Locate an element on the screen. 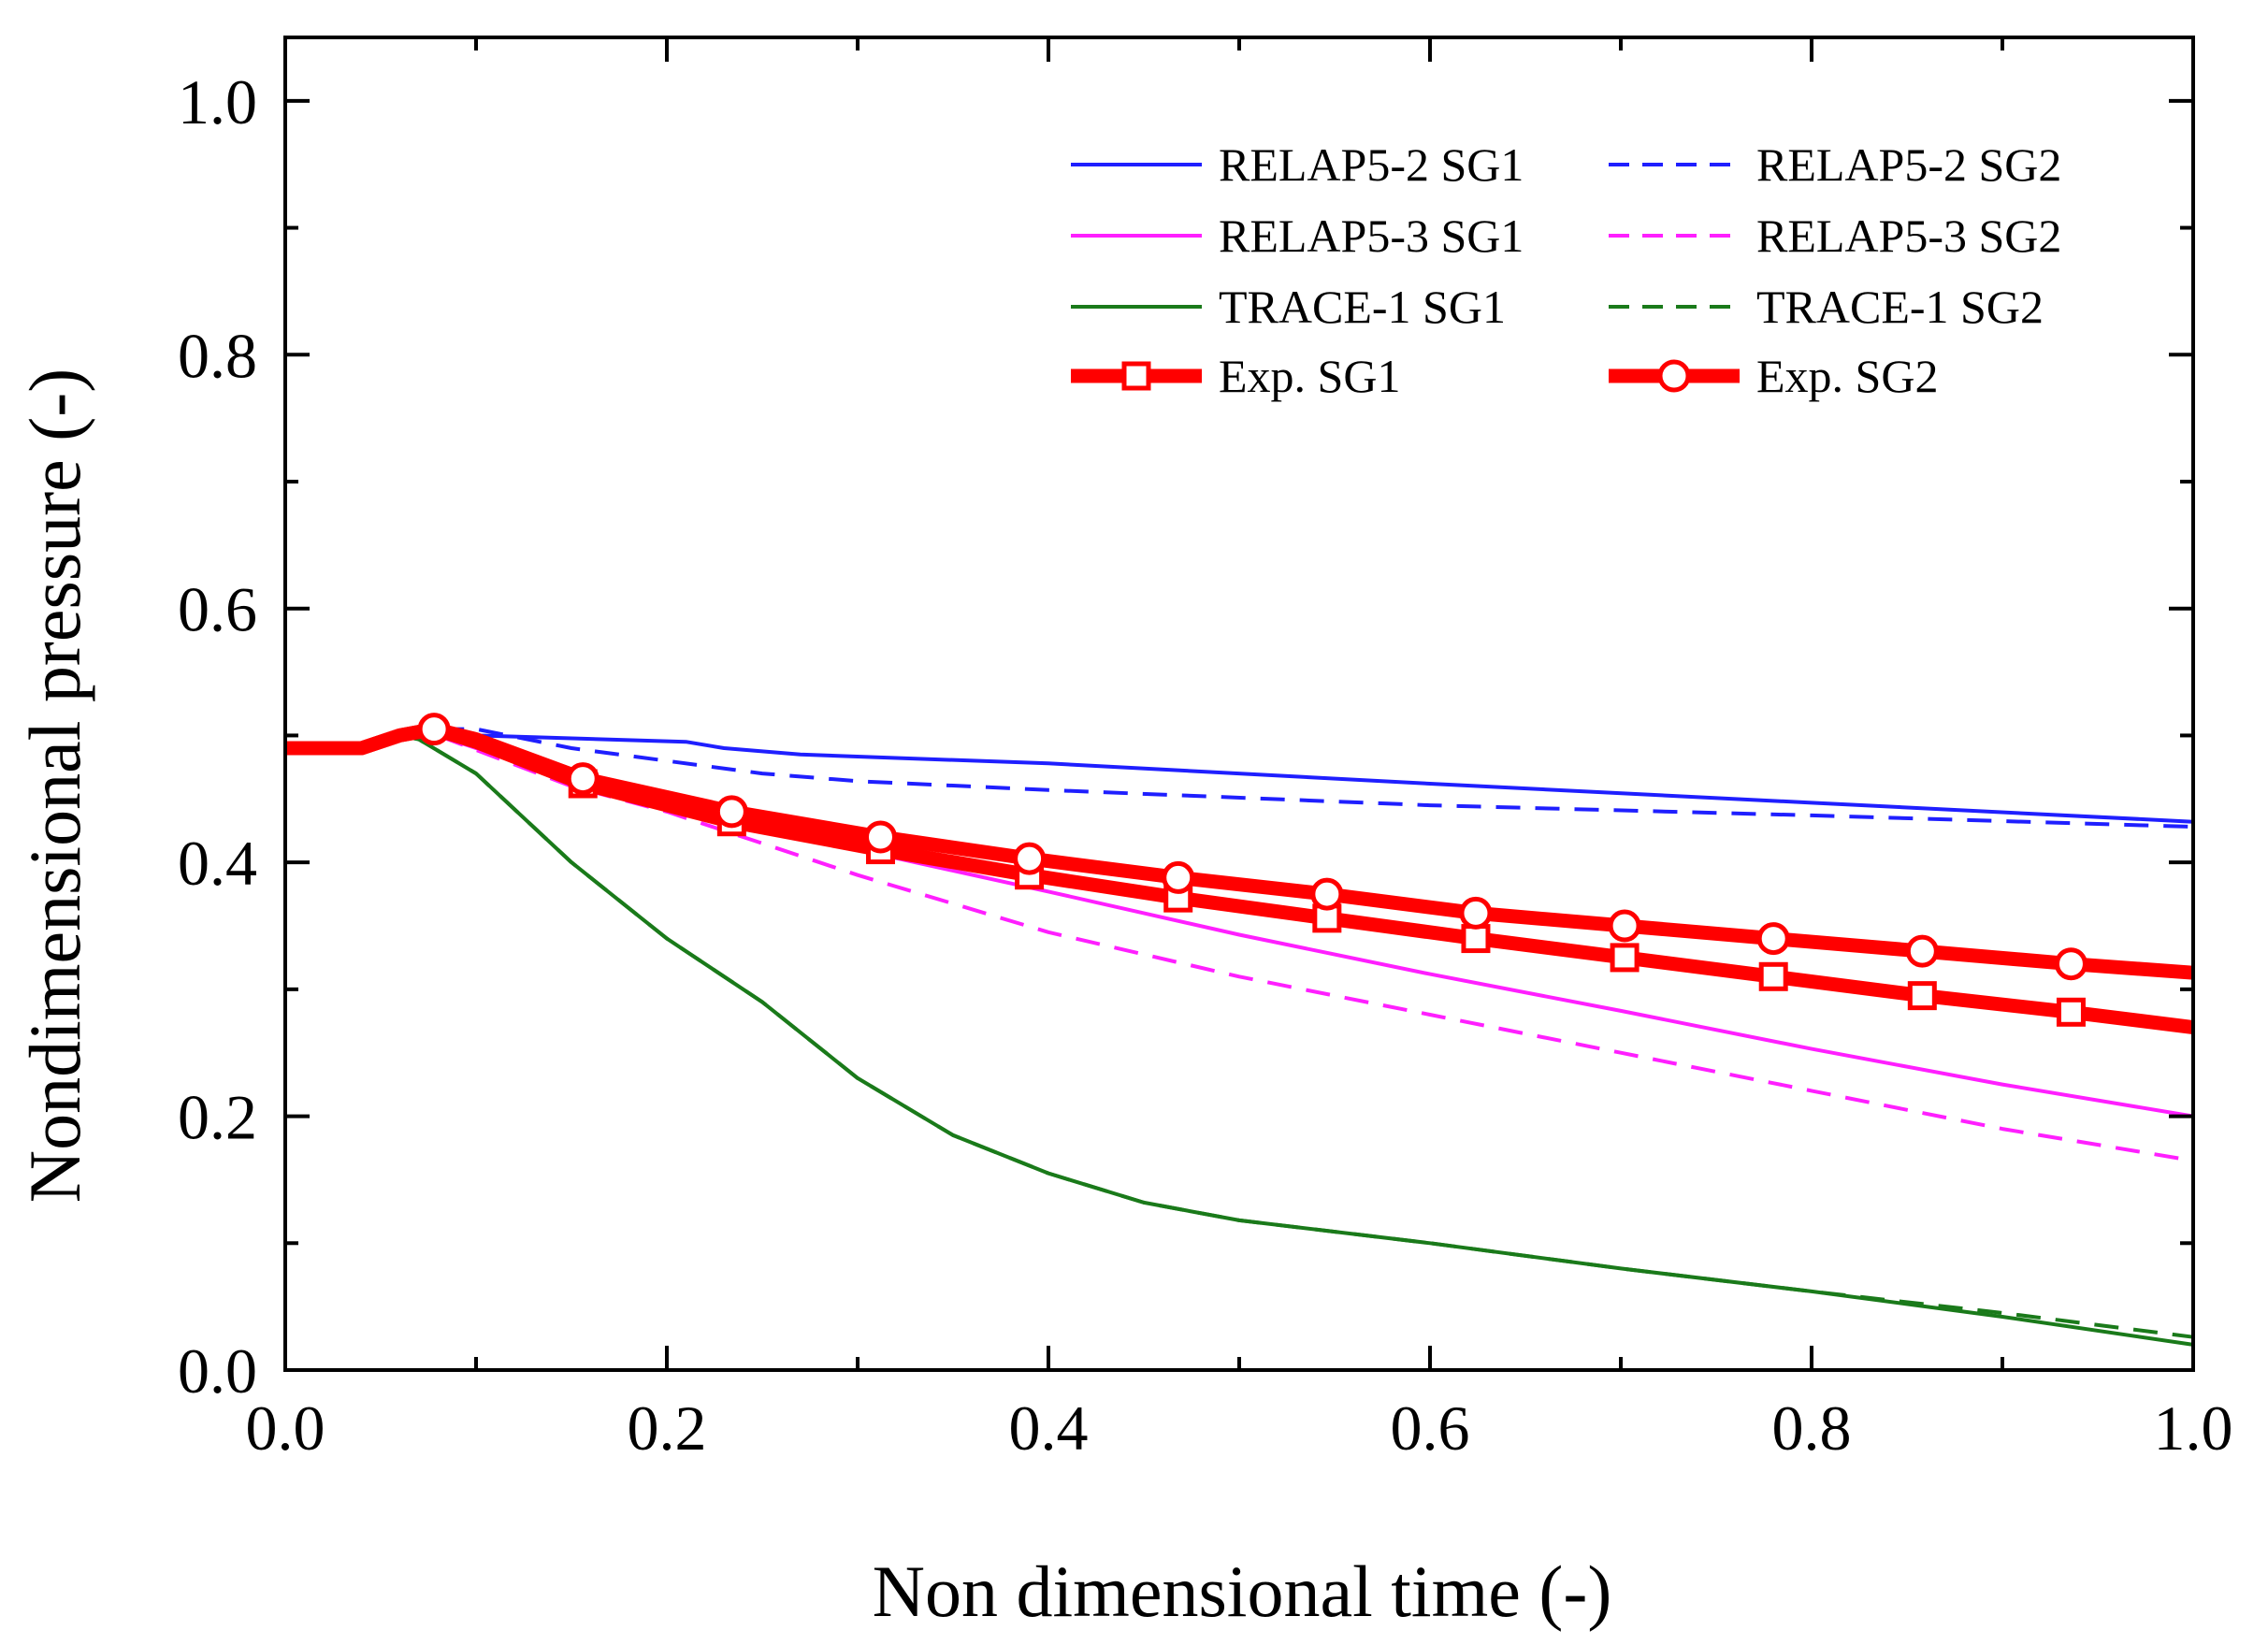  x-tick-label: 0.4 is located at coordinates (1049, 1428).